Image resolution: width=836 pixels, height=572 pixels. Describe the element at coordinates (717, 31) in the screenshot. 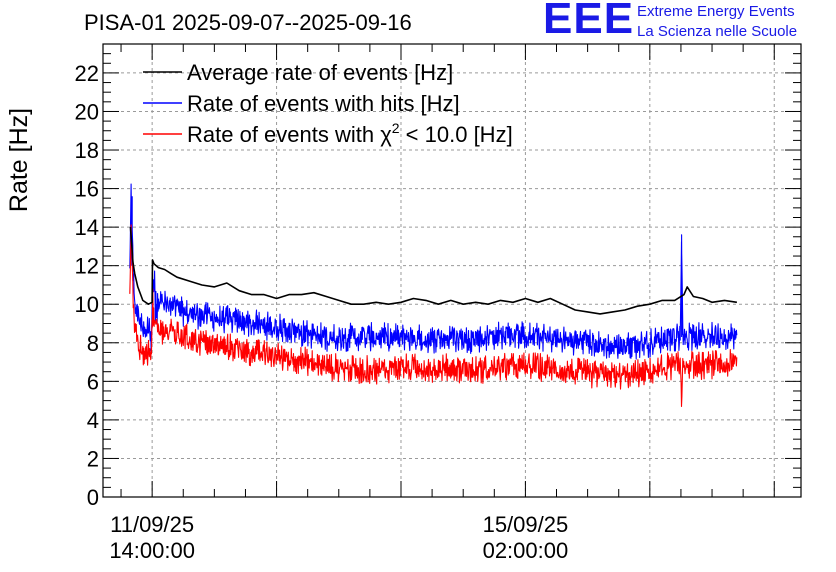

I see `logo-subtitle-line2: La Scienza nelle Scuole` at that location.